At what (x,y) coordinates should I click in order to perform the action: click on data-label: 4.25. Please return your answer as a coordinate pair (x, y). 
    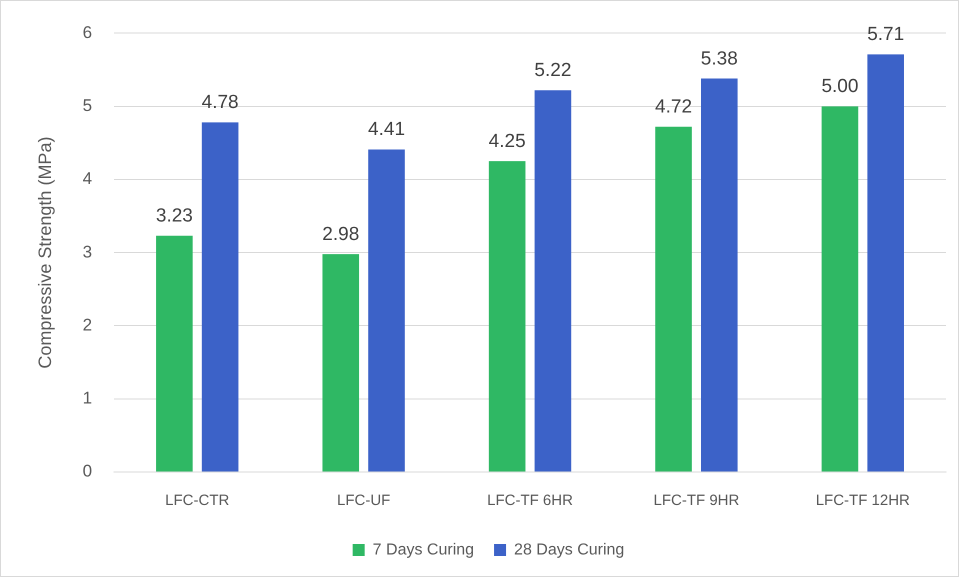
    Looking at the image, I should click on (507, 141).